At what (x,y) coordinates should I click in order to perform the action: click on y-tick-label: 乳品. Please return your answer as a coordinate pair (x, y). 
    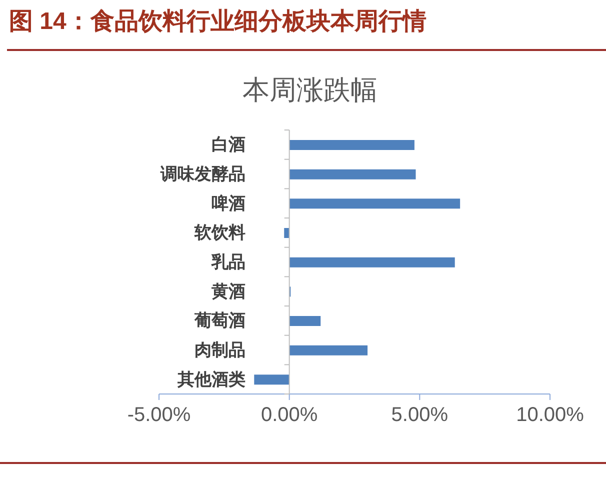
    Looking at the image, I should click on (228, 262).